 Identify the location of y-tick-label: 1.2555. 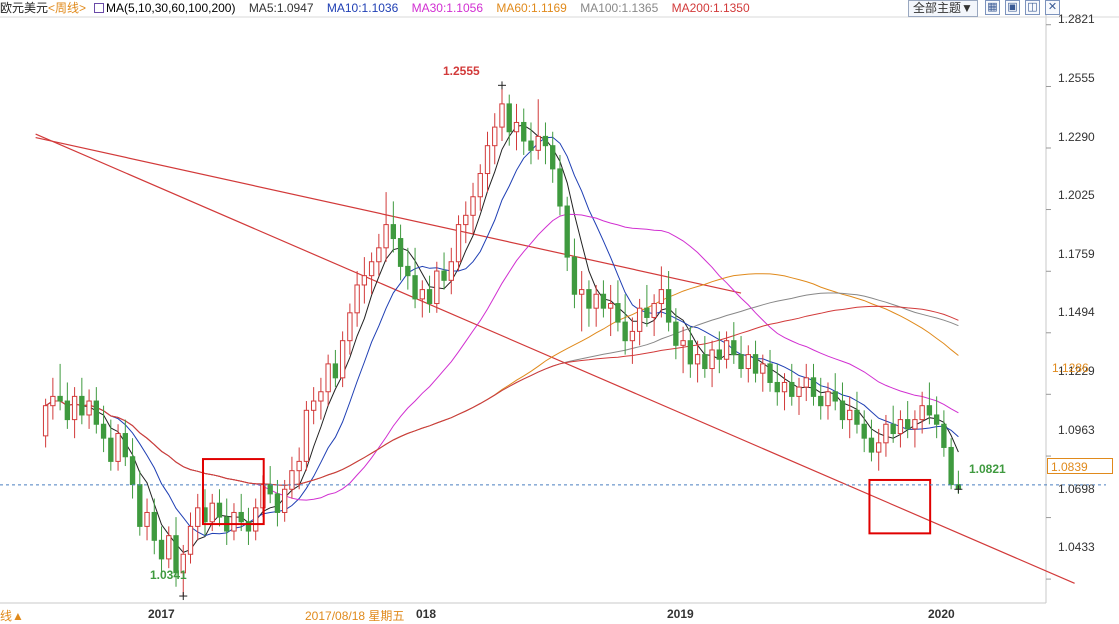
(1076, 78).